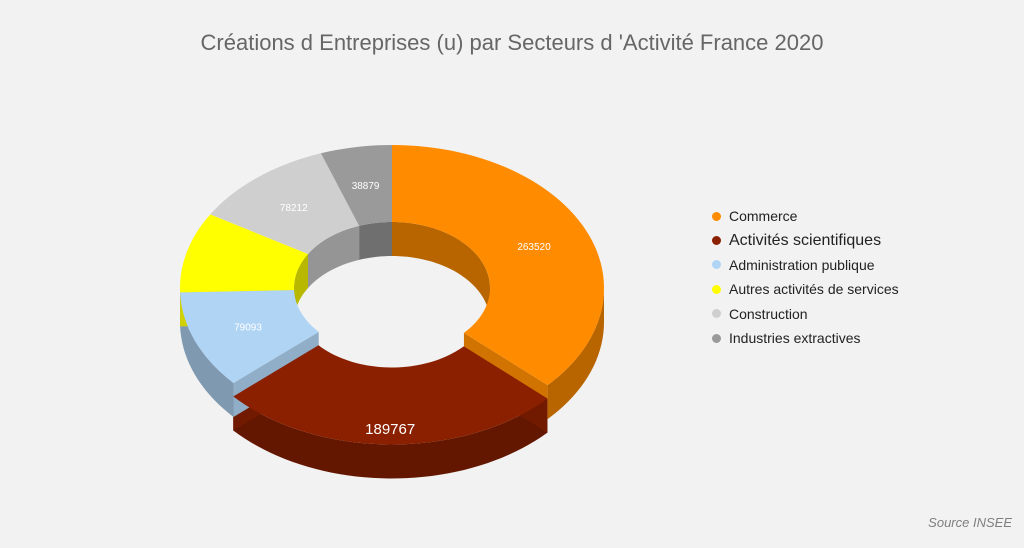 The image size is (1024, 548). I want to click on source-note: Source INSEE, so click(970, 522).